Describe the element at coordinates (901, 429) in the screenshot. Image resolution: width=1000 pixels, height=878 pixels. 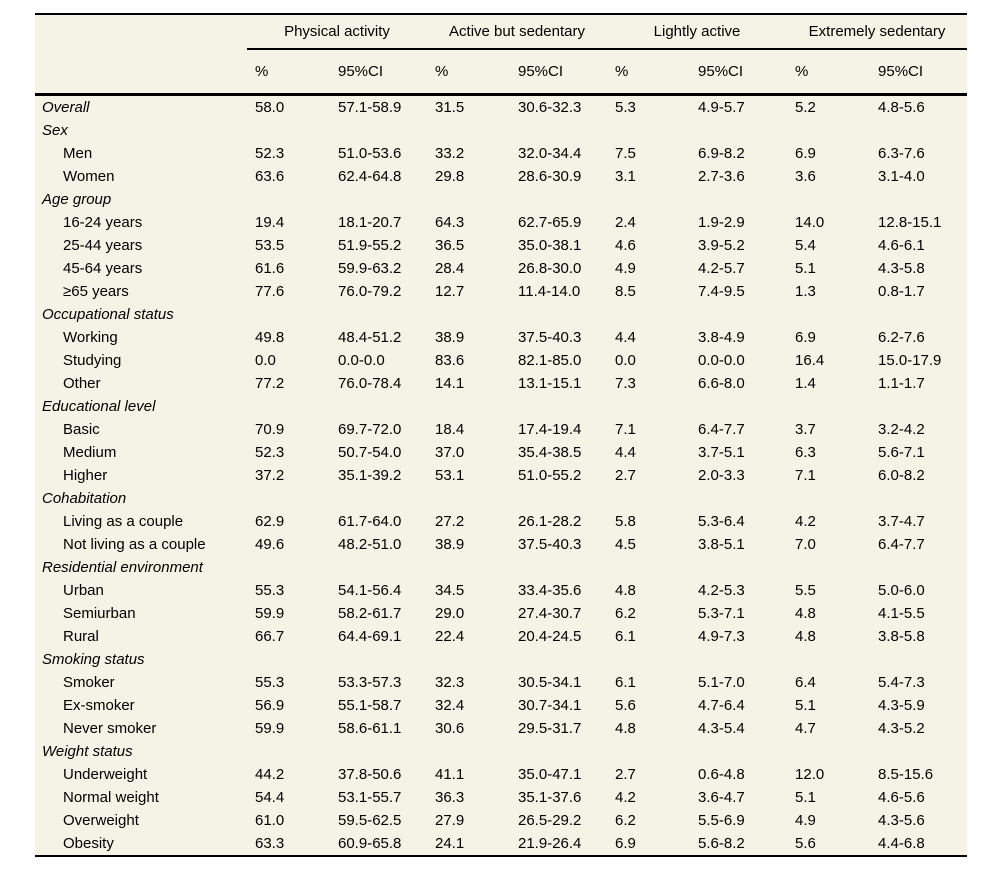
I see `ci-value-cell: 3.2-4.2` at that location.